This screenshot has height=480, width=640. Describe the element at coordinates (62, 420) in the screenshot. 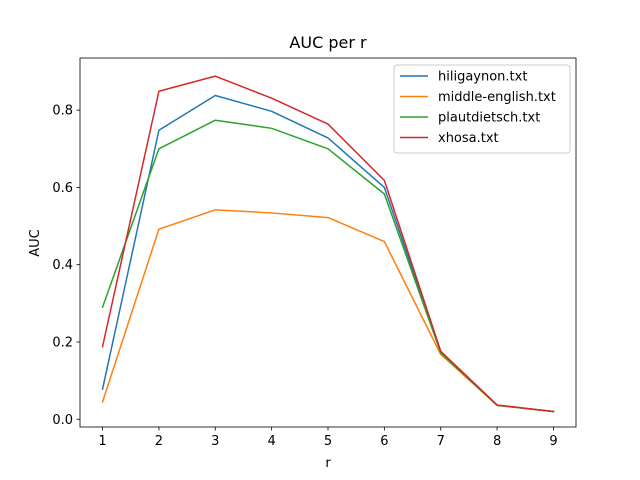

I see `y-tick-label-0: 0.0` at that location.